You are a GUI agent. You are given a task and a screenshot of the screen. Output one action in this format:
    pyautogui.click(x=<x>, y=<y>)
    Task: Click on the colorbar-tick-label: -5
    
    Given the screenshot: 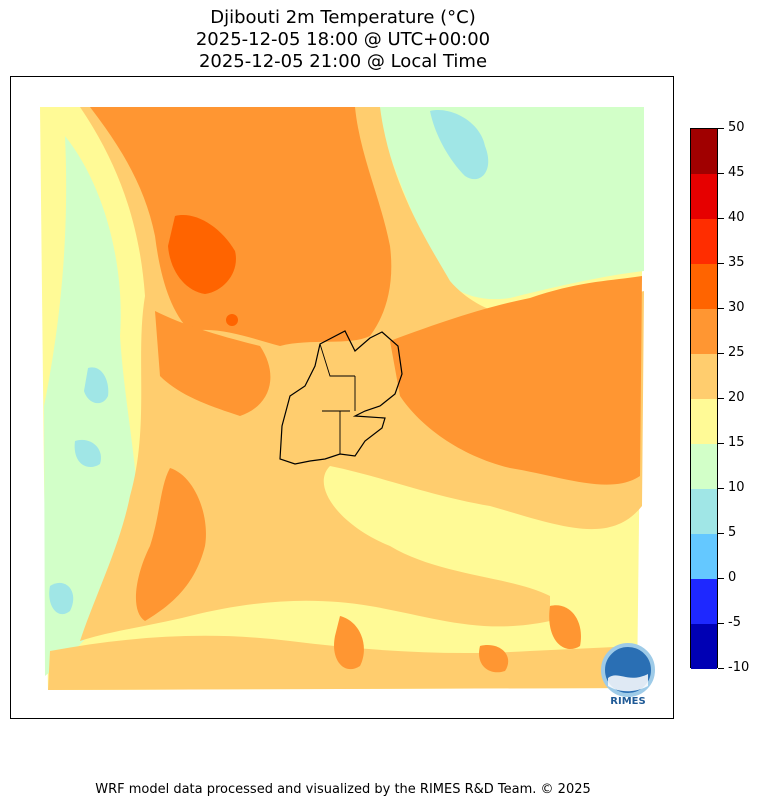 What is the action you would take?
    pyautogui.click(x=734, y=622)
    